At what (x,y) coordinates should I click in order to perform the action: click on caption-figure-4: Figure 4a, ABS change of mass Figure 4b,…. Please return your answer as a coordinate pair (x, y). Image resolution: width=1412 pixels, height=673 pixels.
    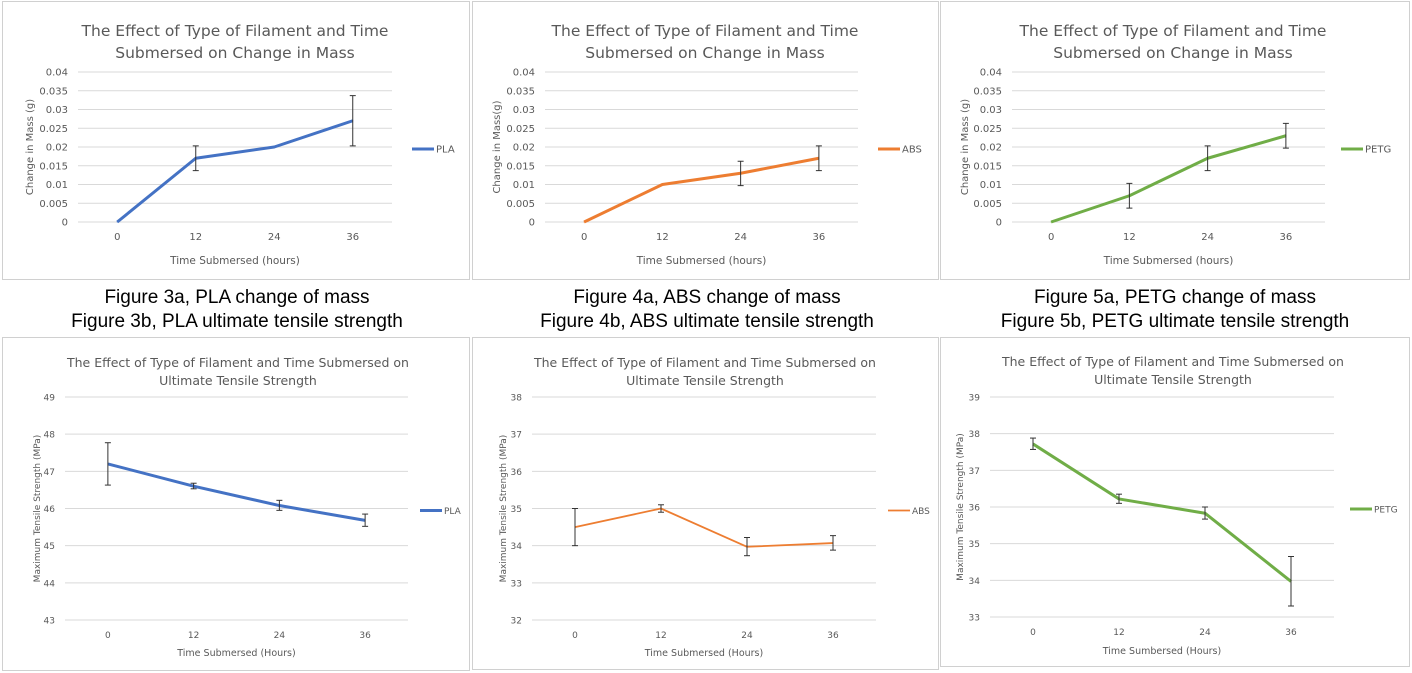
    Looking at the image, I should click on (707, 310).